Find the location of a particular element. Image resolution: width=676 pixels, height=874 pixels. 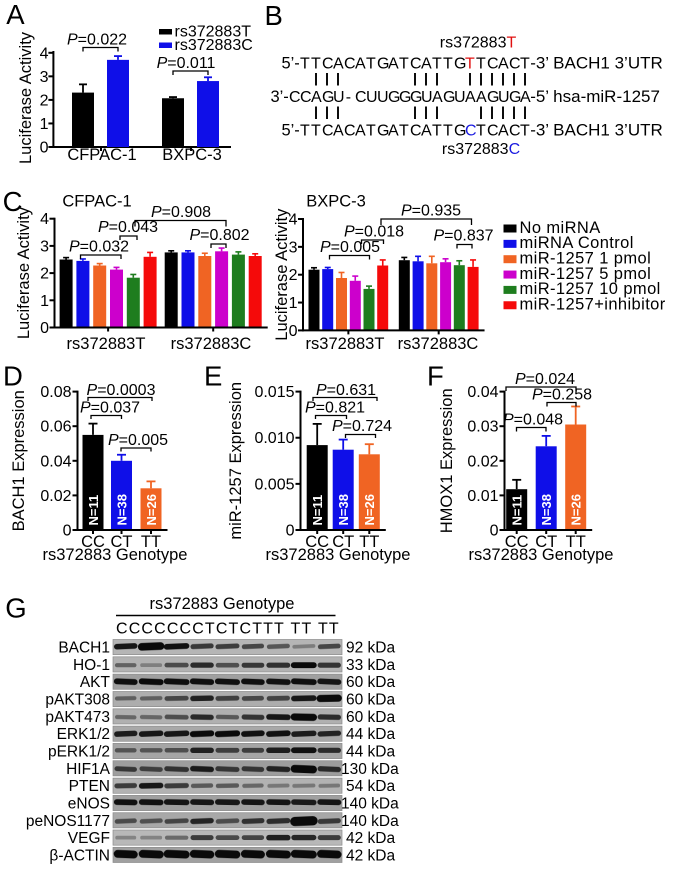

svg-text: 33 kDa is located at coordinates (370, 665).